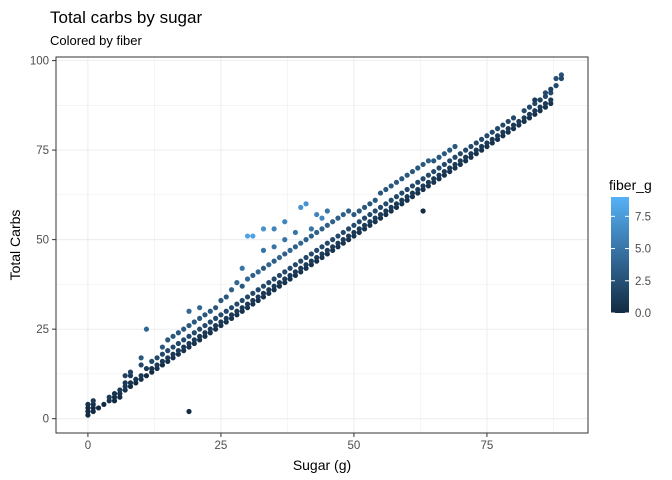 The image size is (672, 480). What do you see at coordinates (643, 217) in the screenshot?
I see `legend-tick-label: 7.5` at bounding box center [643, 217].